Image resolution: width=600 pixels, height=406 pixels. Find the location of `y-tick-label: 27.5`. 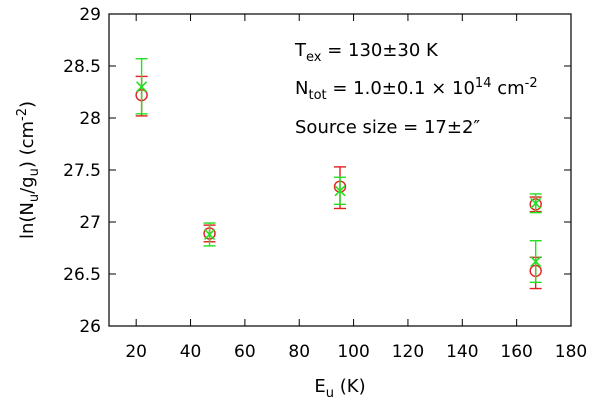

y-tick-label: 27.5 is located at coordinates (82, 171).